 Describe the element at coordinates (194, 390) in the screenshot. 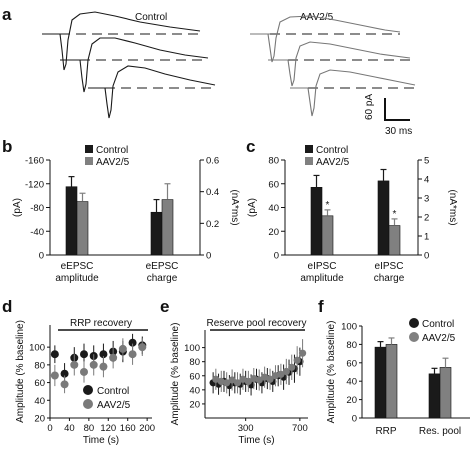

I see `e-y-tick-label: 40` at that location.